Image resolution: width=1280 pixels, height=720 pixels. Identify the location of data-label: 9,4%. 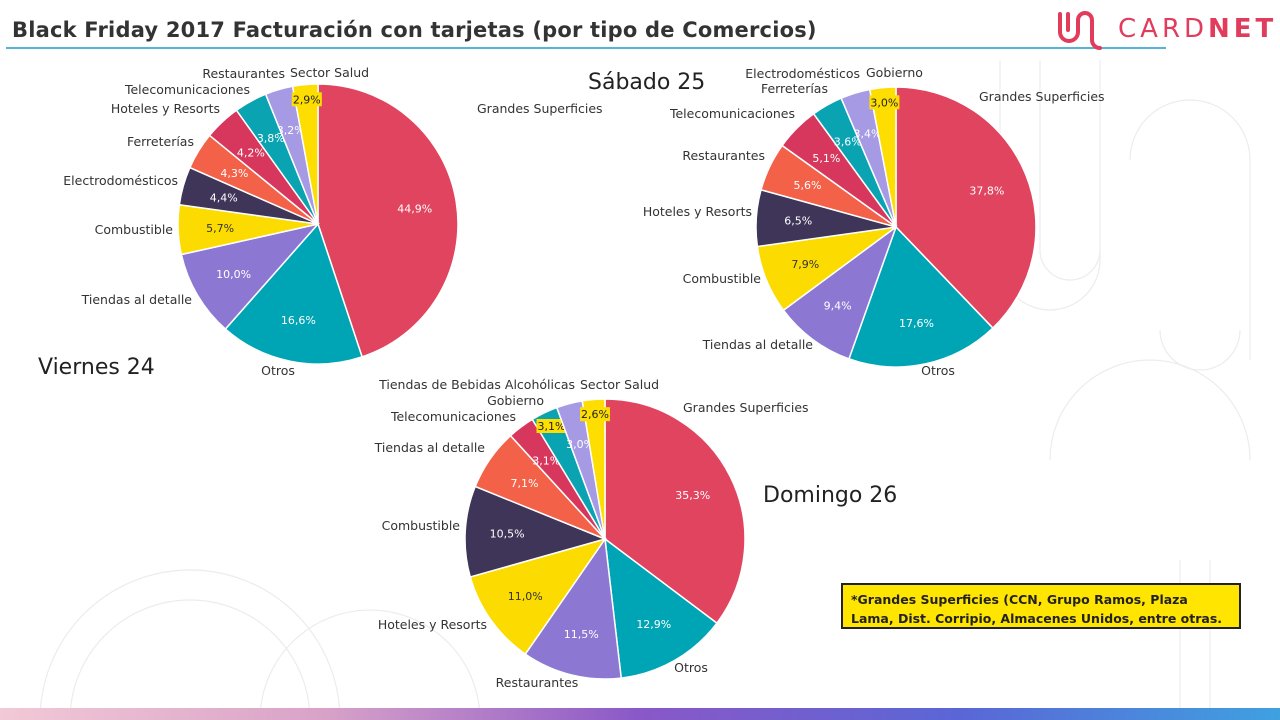
(838, 306).